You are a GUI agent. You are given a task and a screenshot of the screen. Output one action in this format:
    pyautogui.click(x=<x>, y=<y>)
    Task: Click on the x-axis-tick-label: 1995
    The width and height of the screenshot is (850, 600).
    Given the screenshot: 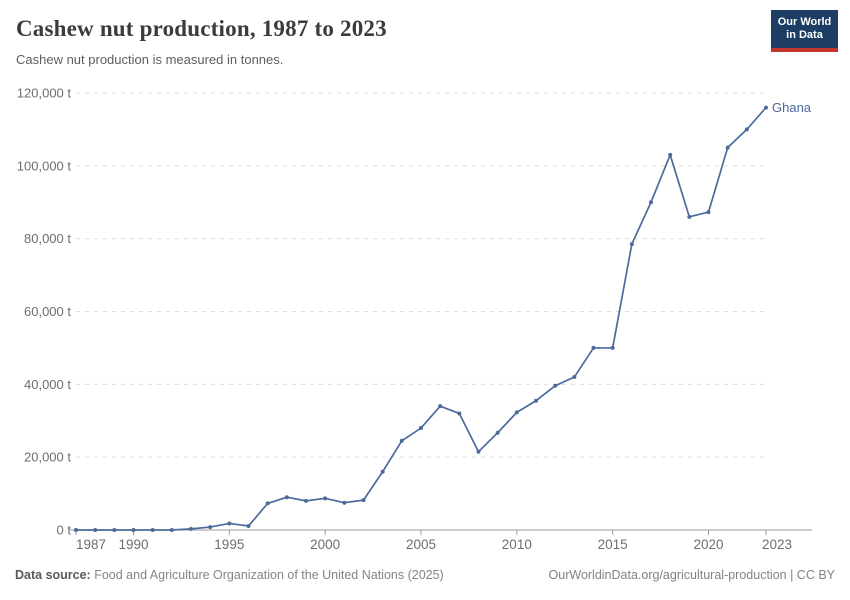 What is the action you would take?
    pyautogui.click(x=229, y=544)
    